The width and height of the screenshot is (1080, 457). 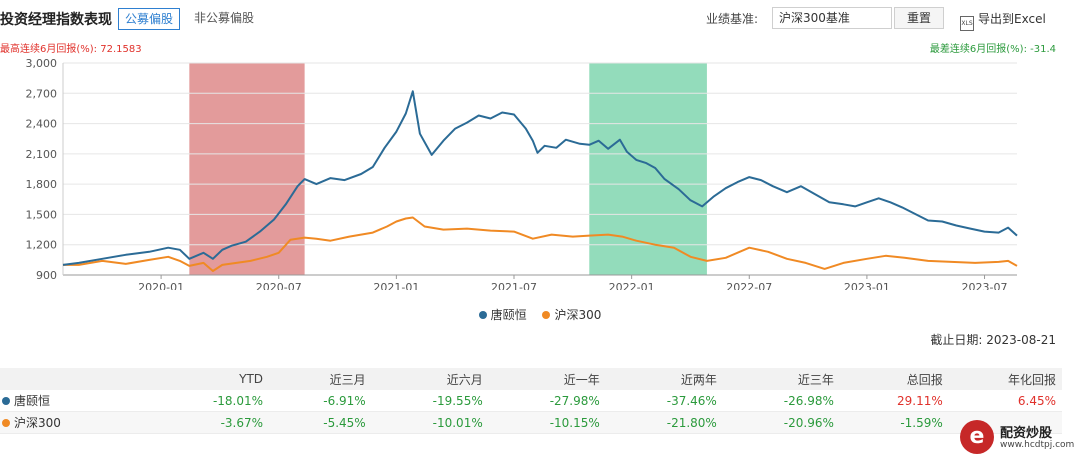 What do you see at coordinates (547, 422) in the screenshot?
I see `cell-1y: -10.15%` at bounding box center [547, 422].